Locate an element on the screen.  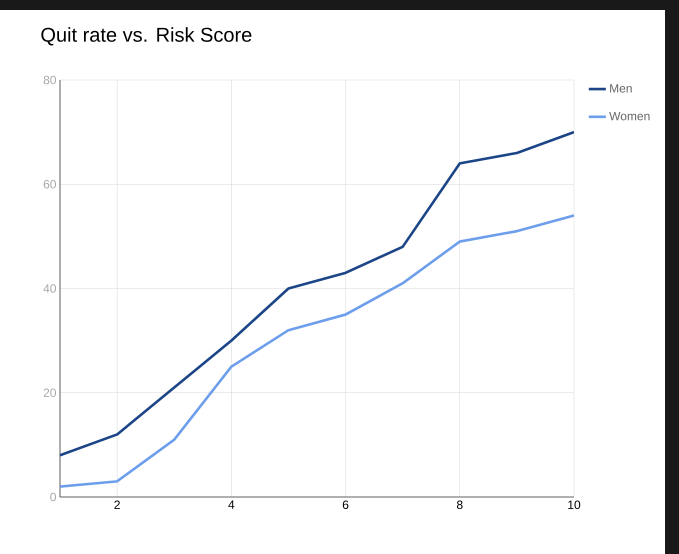
x-tick-label: 4 is located at coordinates (231, 504).